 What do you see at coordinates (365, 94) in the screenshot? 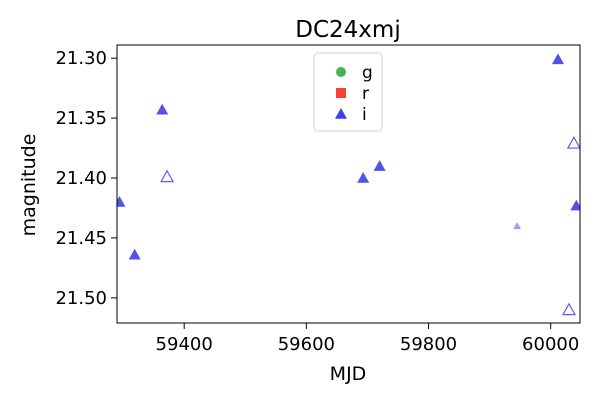
I see `legend-label-r: r` at bounding box center [365, 94].